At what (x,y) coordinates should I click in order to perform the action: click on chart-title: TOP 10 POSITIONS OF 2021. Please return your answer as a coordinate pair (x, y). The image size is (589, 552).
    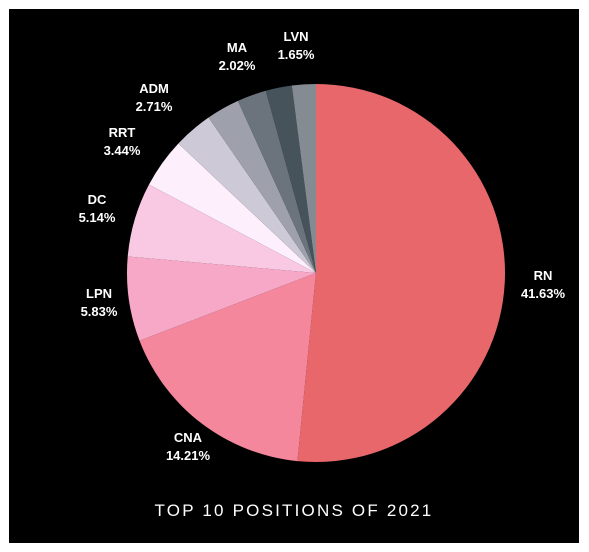
    Looking at the image, I should click on (294, 510).